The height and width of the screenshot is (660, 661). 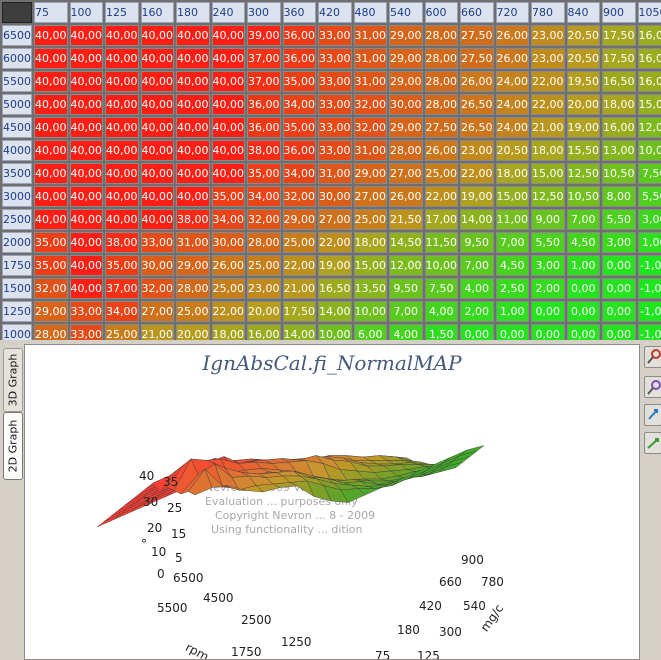 What do you see at coordinates (300, 311) in the screenshot?
I see `map-cell: 17,50` at bounding box center [300, 311].